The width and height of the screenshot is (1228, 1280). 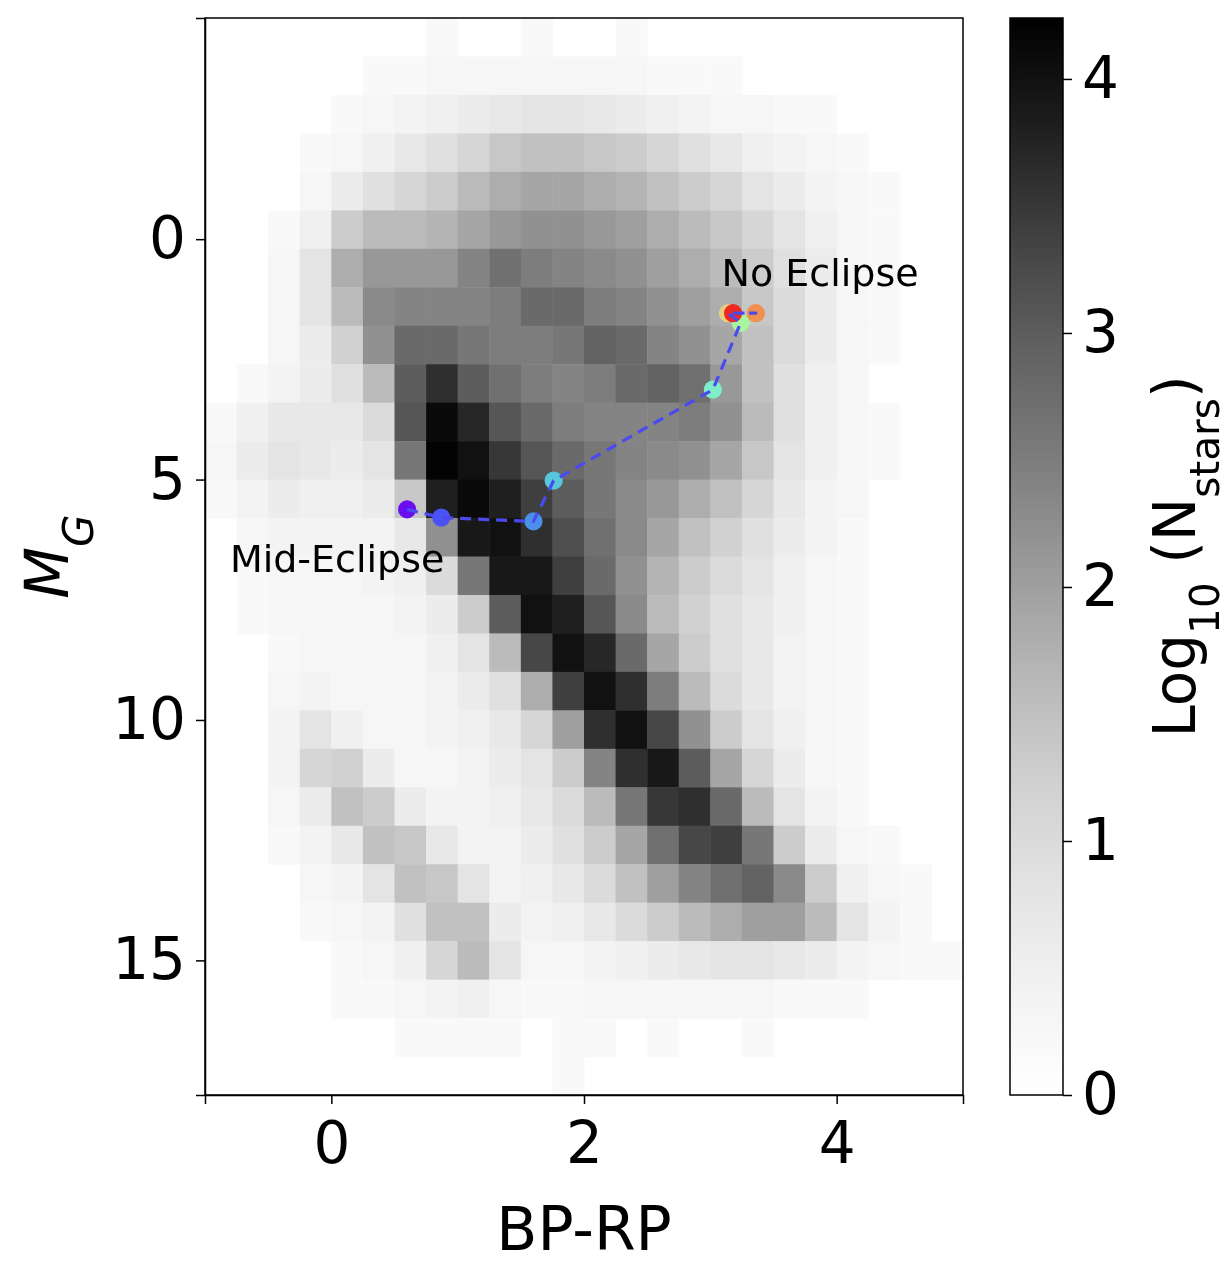 What do you see at coordinates (584, 1143) in the screenshot?
I see `x-tick-label: 2` at bounding box center [584, 1143].